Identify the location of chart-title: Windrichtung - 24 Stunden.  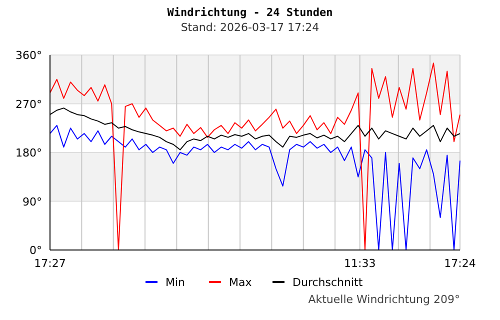
(250, 12).